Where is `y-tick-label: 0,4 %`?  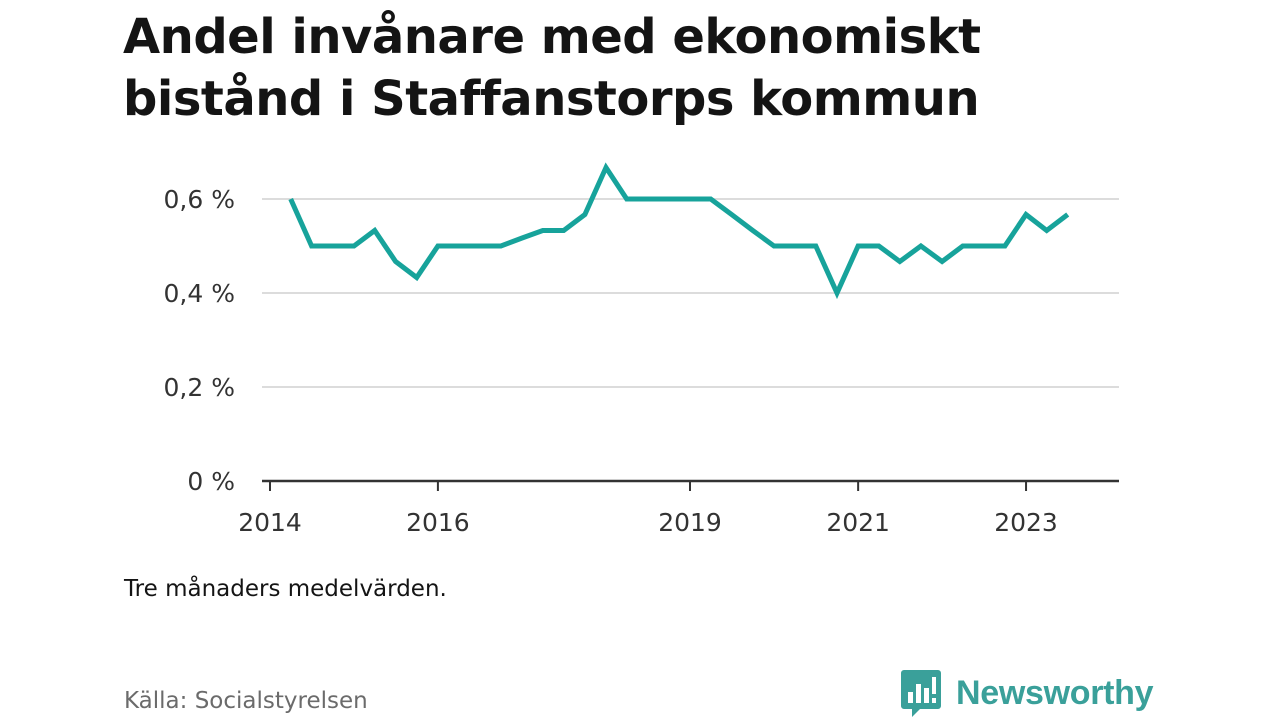 y-tick-label: 0,4 % is located at coordinates (199, 293).